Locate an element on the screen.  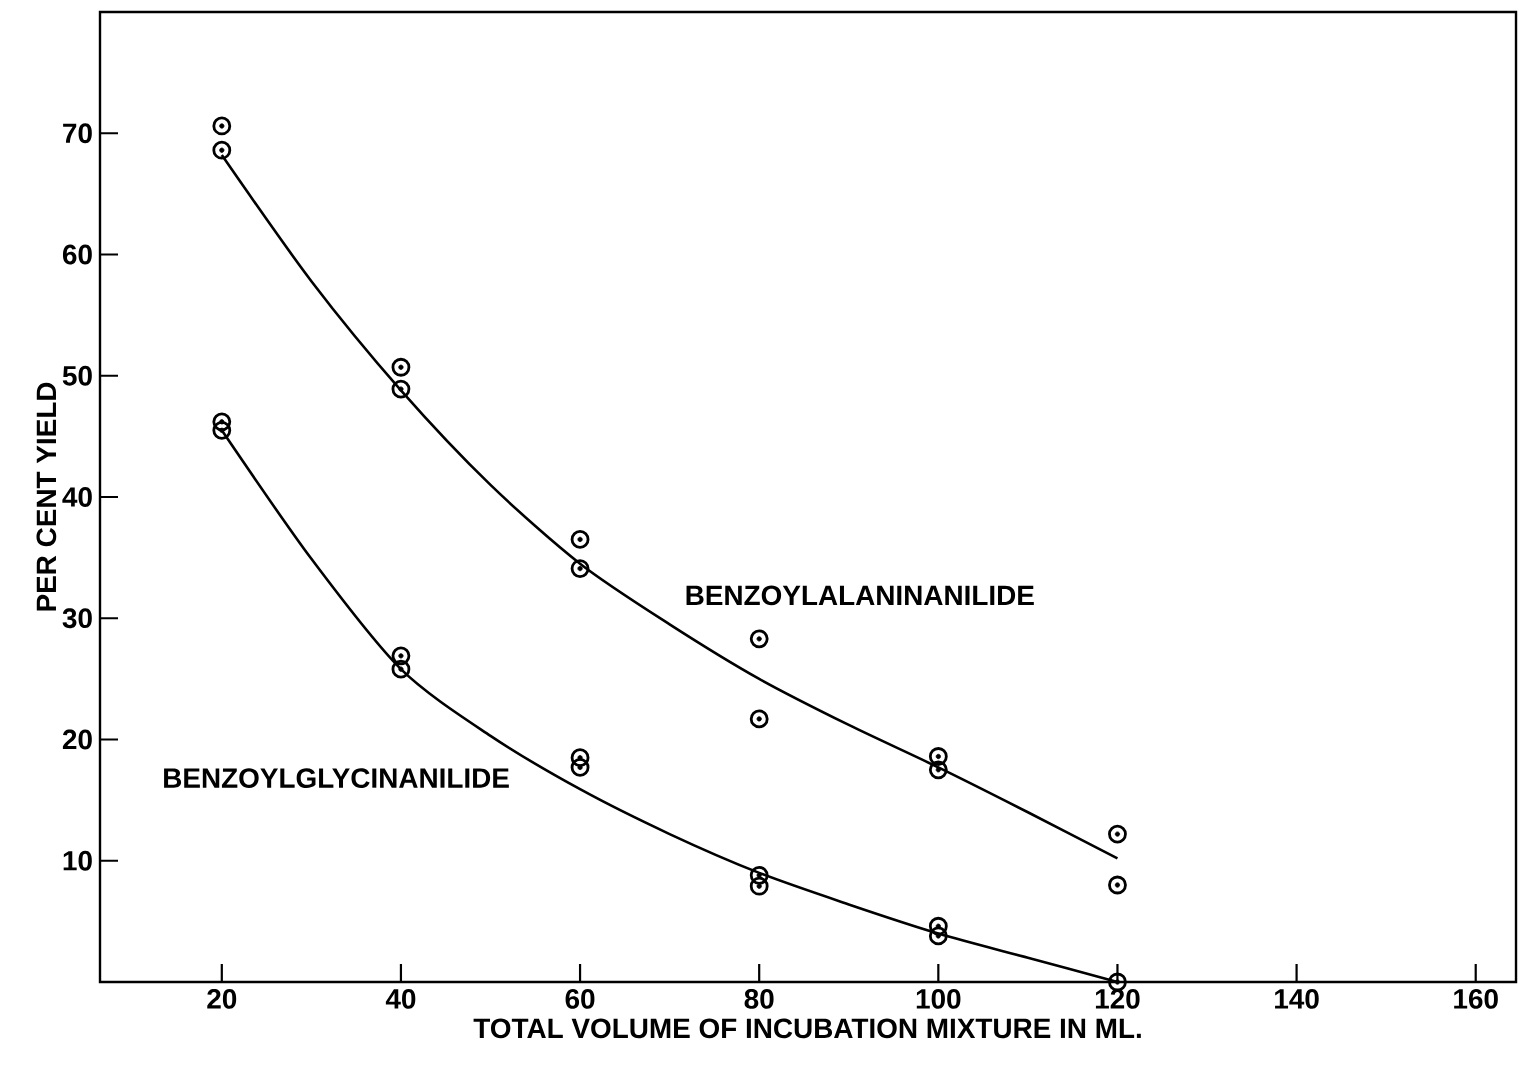
x-tick-label: 60 is located at coordinates (580, 999).